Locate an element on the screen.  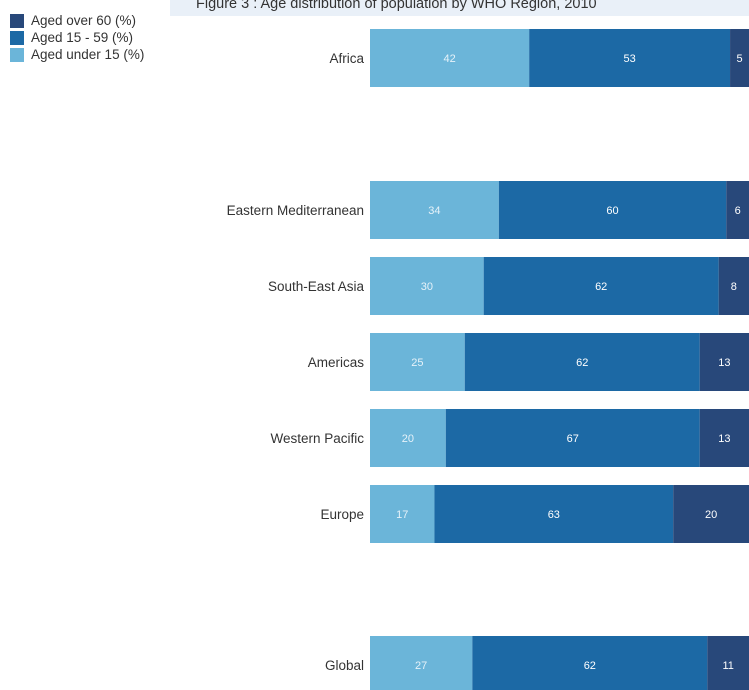
category-label-africa: Africa is located at coordinates (346, 58).